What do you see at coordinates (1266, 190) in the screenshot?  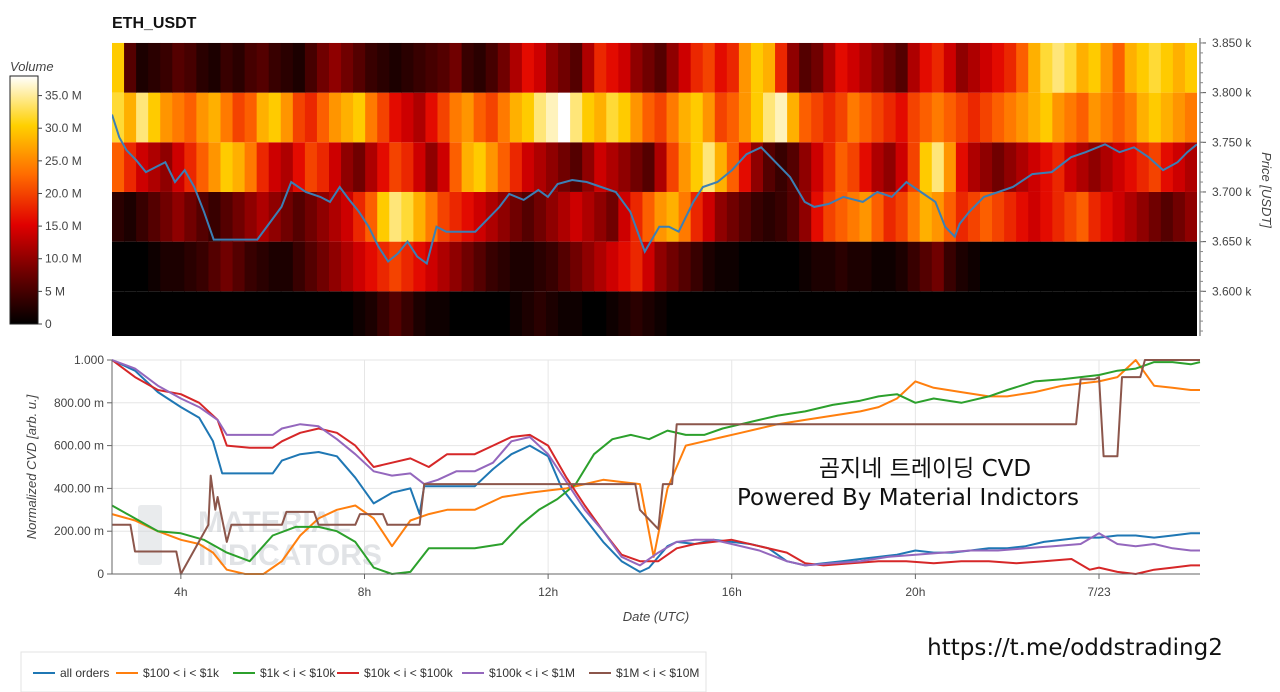 I see `price-axis-label: Price [USDT]` at bounding box center [1266, 190].